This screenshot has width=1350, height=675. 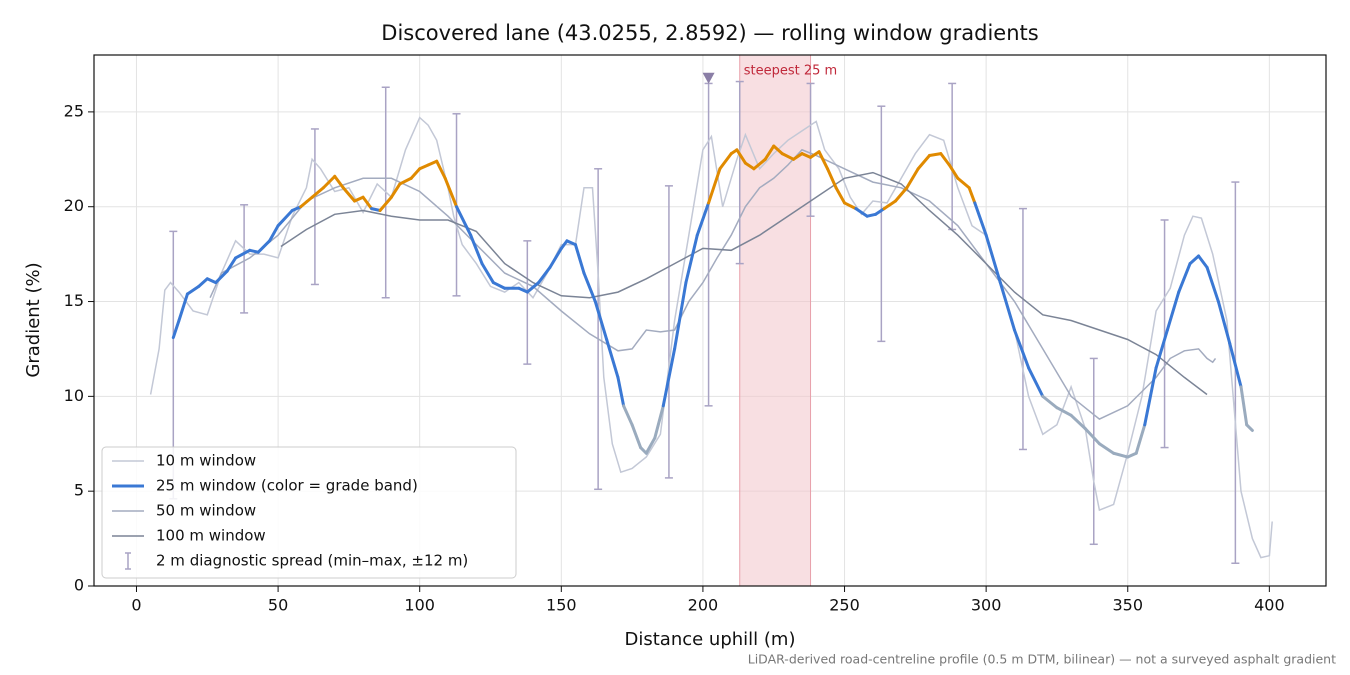 What do you see at coordinates (790, 71) in the screenshot?
I see `highlight-label: steepest 25 m` at bounding box center [790, 71].